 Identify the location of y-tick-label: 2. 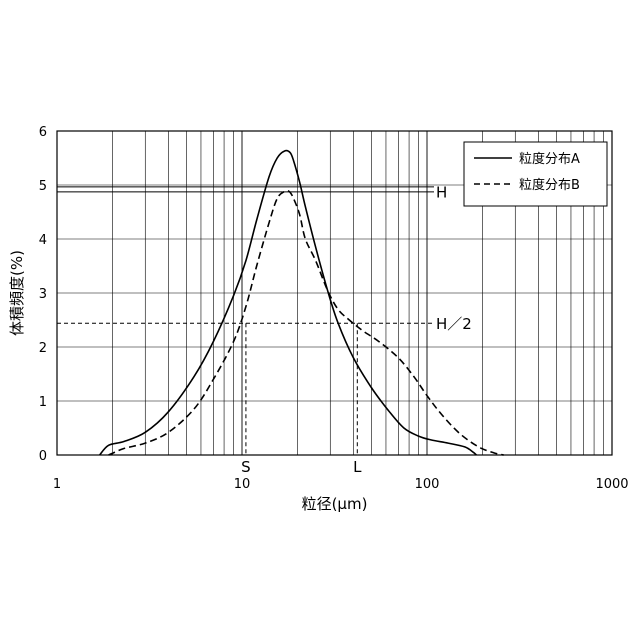
(43, 348).